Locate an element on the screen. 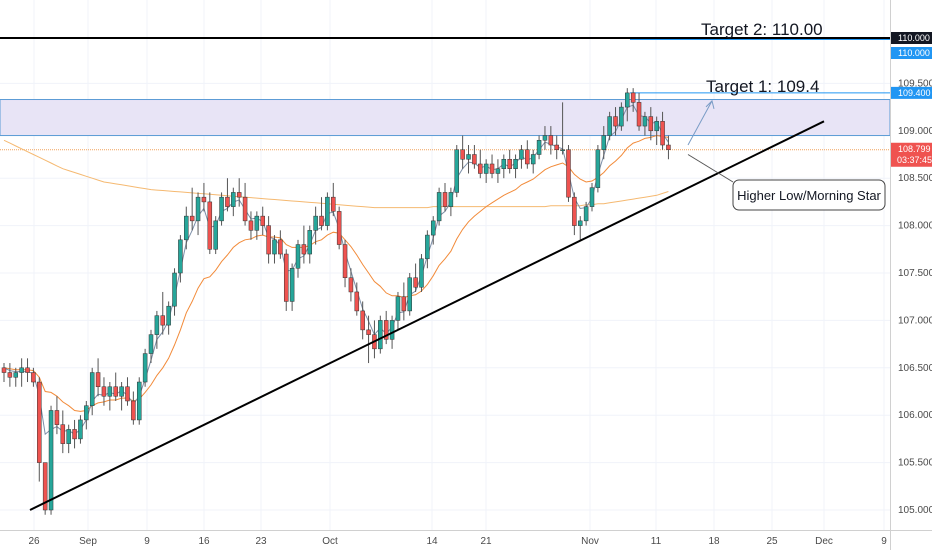 Image resolution: width=932 pixels, height=550 pixels. target2-label: Target 2: 110.00 is located at coordinates (762, 29).